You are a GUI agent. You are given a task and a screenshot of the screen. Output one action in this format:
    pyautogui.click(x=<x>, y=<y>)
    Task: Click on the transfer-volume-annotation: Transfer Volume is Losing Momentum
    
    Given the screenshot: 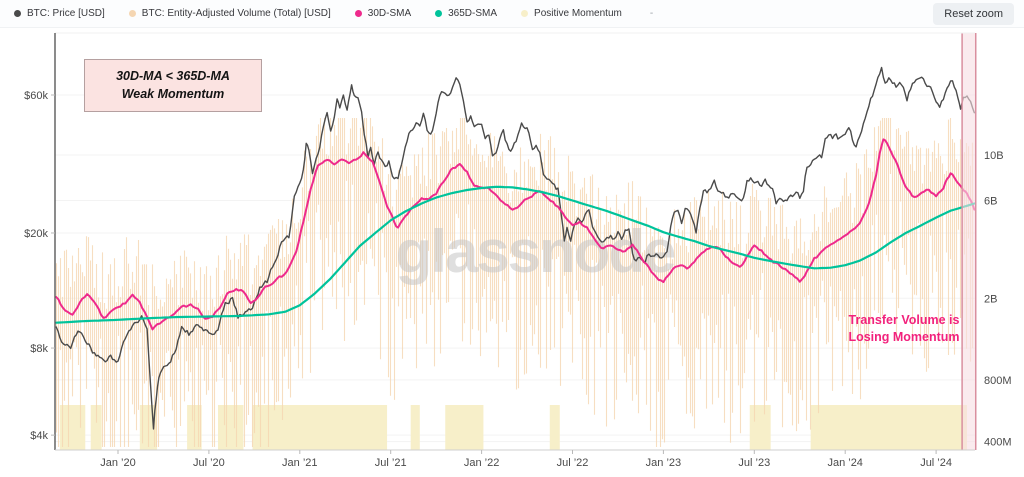 What is the action you would take?
    pyautogui.click(x=904, y=329)
    